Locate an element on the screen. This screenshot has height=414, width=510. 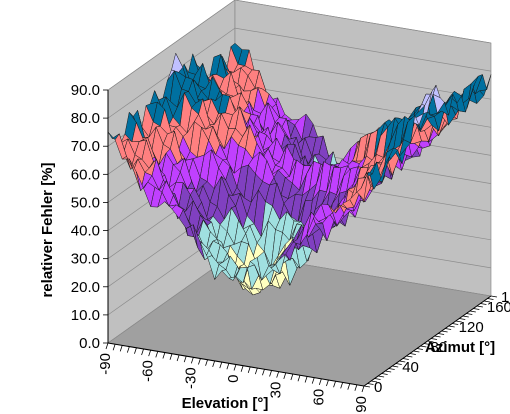
z-tick-label: 60.0 is located at coordinates (85, 174).